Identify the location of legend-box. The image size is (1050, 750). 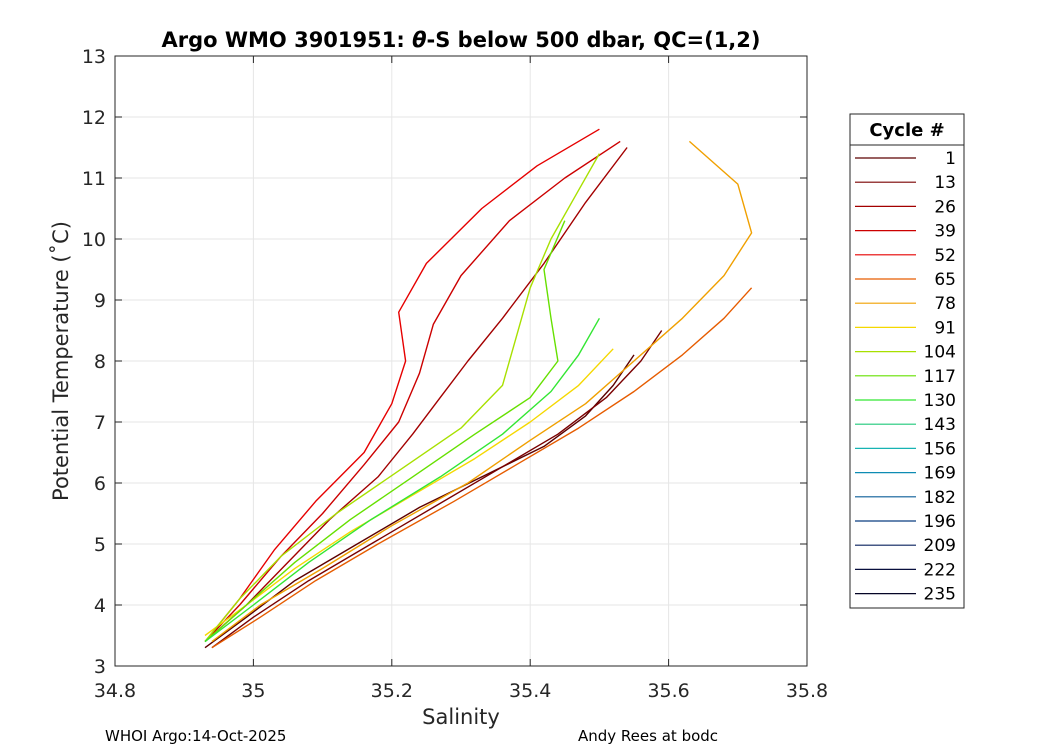
(907, 361).